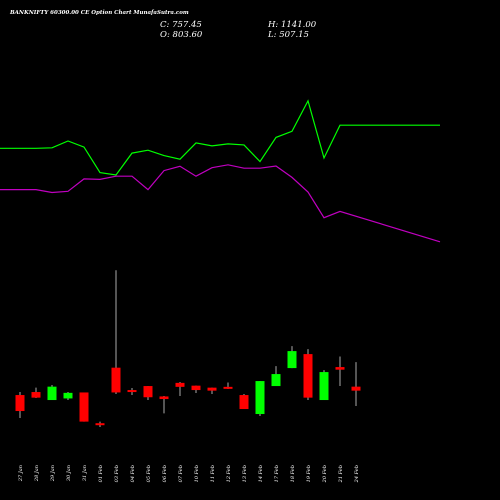  What do you see at coordinates (341, 474) in the screenshot?
I see `x-tick-label: 21 Feb` at bounding box center [341, 474].